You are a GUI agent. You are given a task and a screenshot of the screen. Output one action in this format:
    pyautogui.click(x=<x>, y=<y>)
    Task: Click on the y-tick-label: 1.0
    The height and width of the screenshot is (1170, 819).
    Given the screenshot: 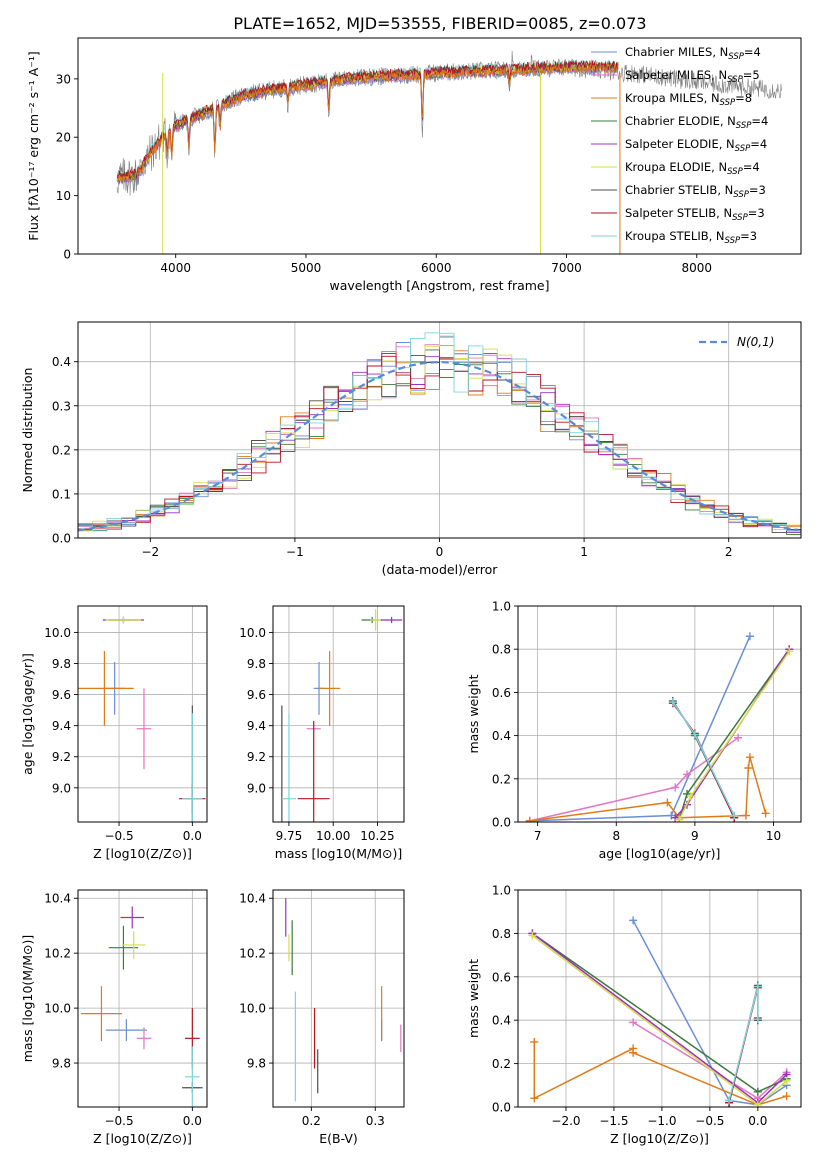 What is the action you would take?
    pyautogui.click(x=501, y=891)
    